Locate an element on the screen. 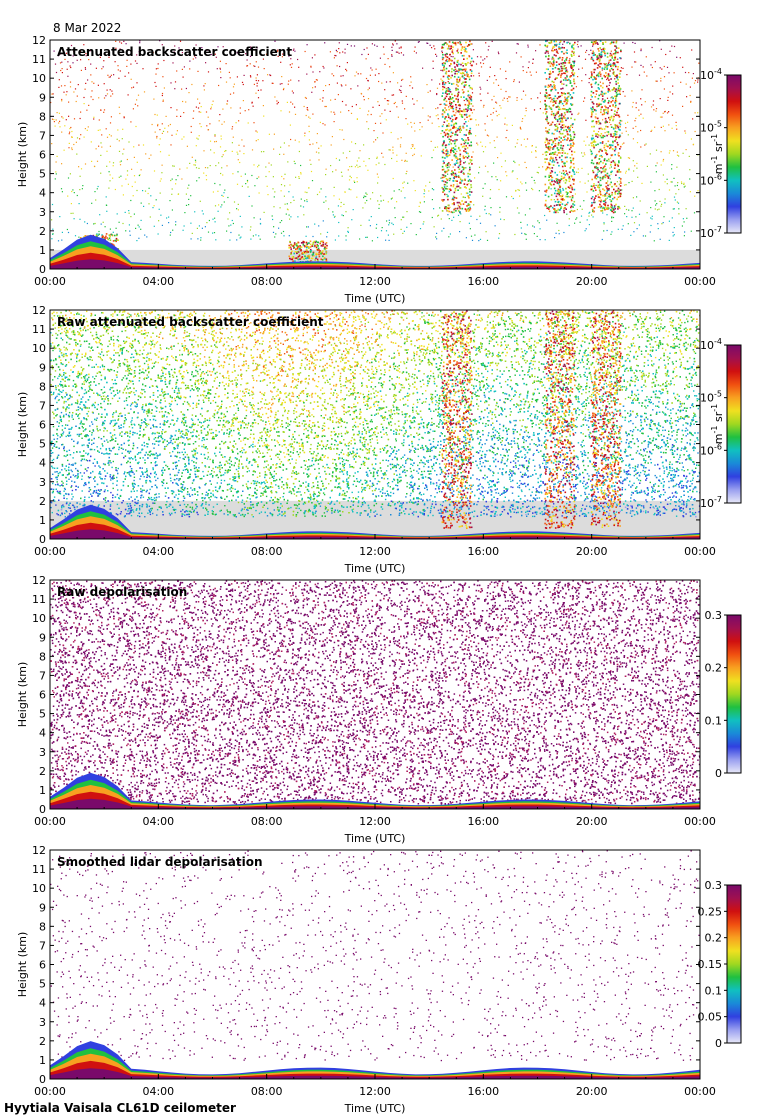 This screenshot has width=780, height=1120. colorbar-tick-label: 10⁻⁷ is located at coordinates (711, 232).